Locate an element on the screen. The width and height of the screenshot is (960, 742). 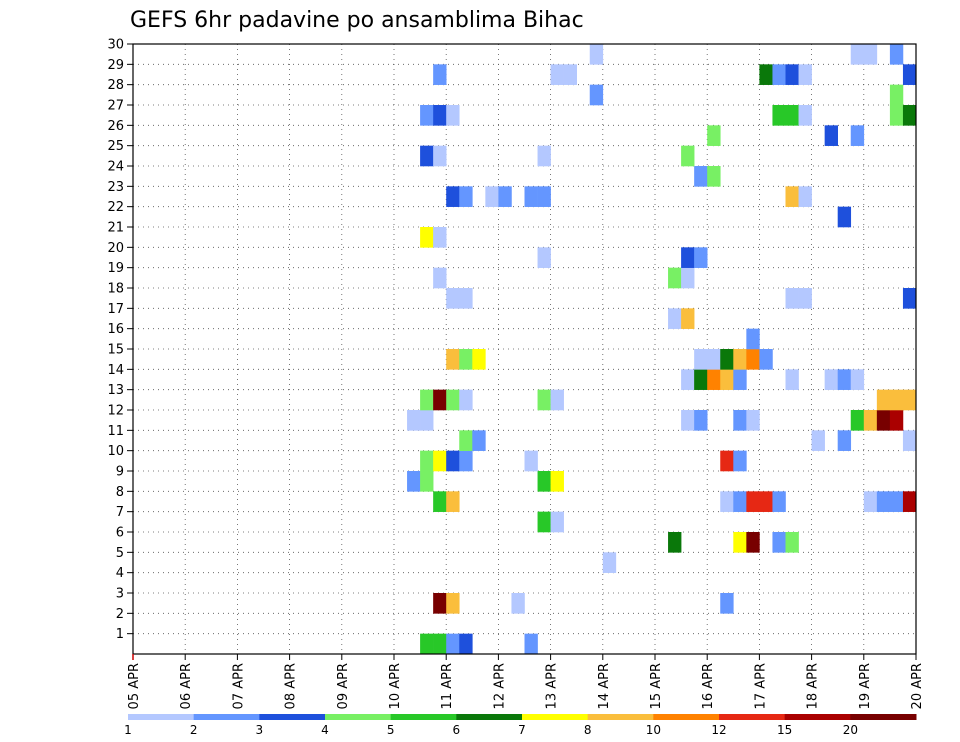
x-tick-label: 15 APR is located at coordinates (656, 686).